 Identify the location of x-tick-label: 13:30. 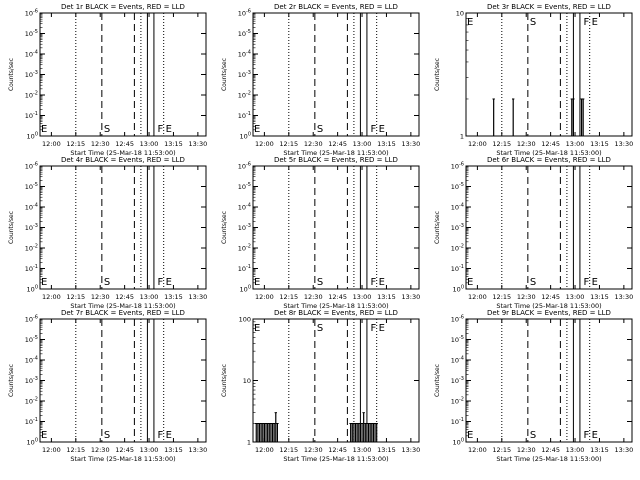
(410, 450).